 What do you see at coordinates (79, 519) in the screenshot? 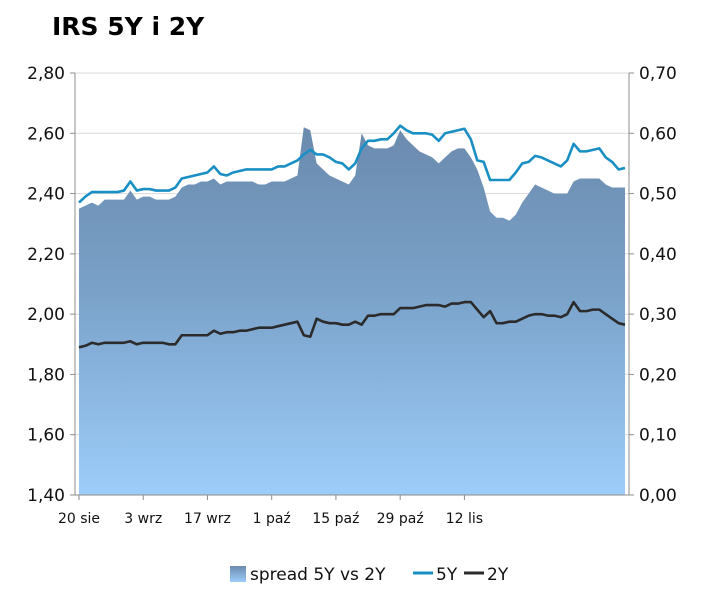
I see `x-tick-label: 20 sie` at bounding box center [79, 519].